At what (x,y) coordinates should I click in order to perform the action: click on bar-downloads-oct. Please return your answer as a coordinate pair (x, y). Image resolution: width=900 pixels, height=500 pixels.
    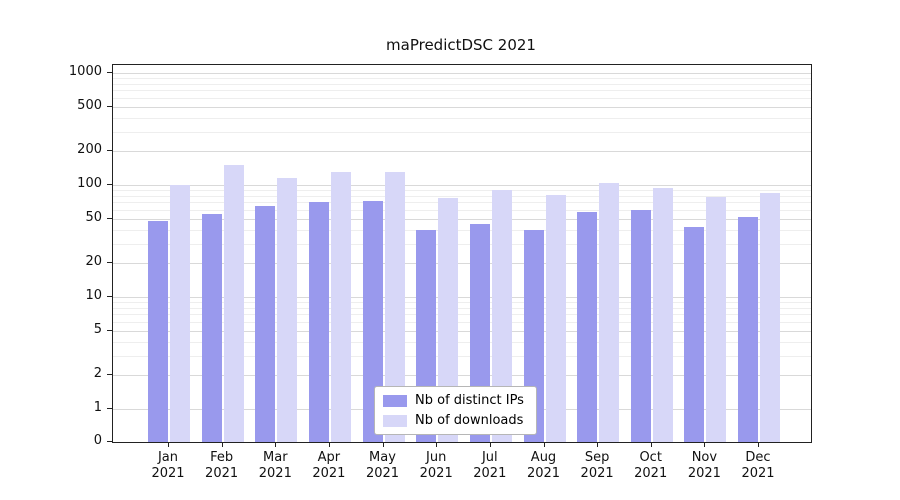
    Looking at the image, I should click on (662, 315).